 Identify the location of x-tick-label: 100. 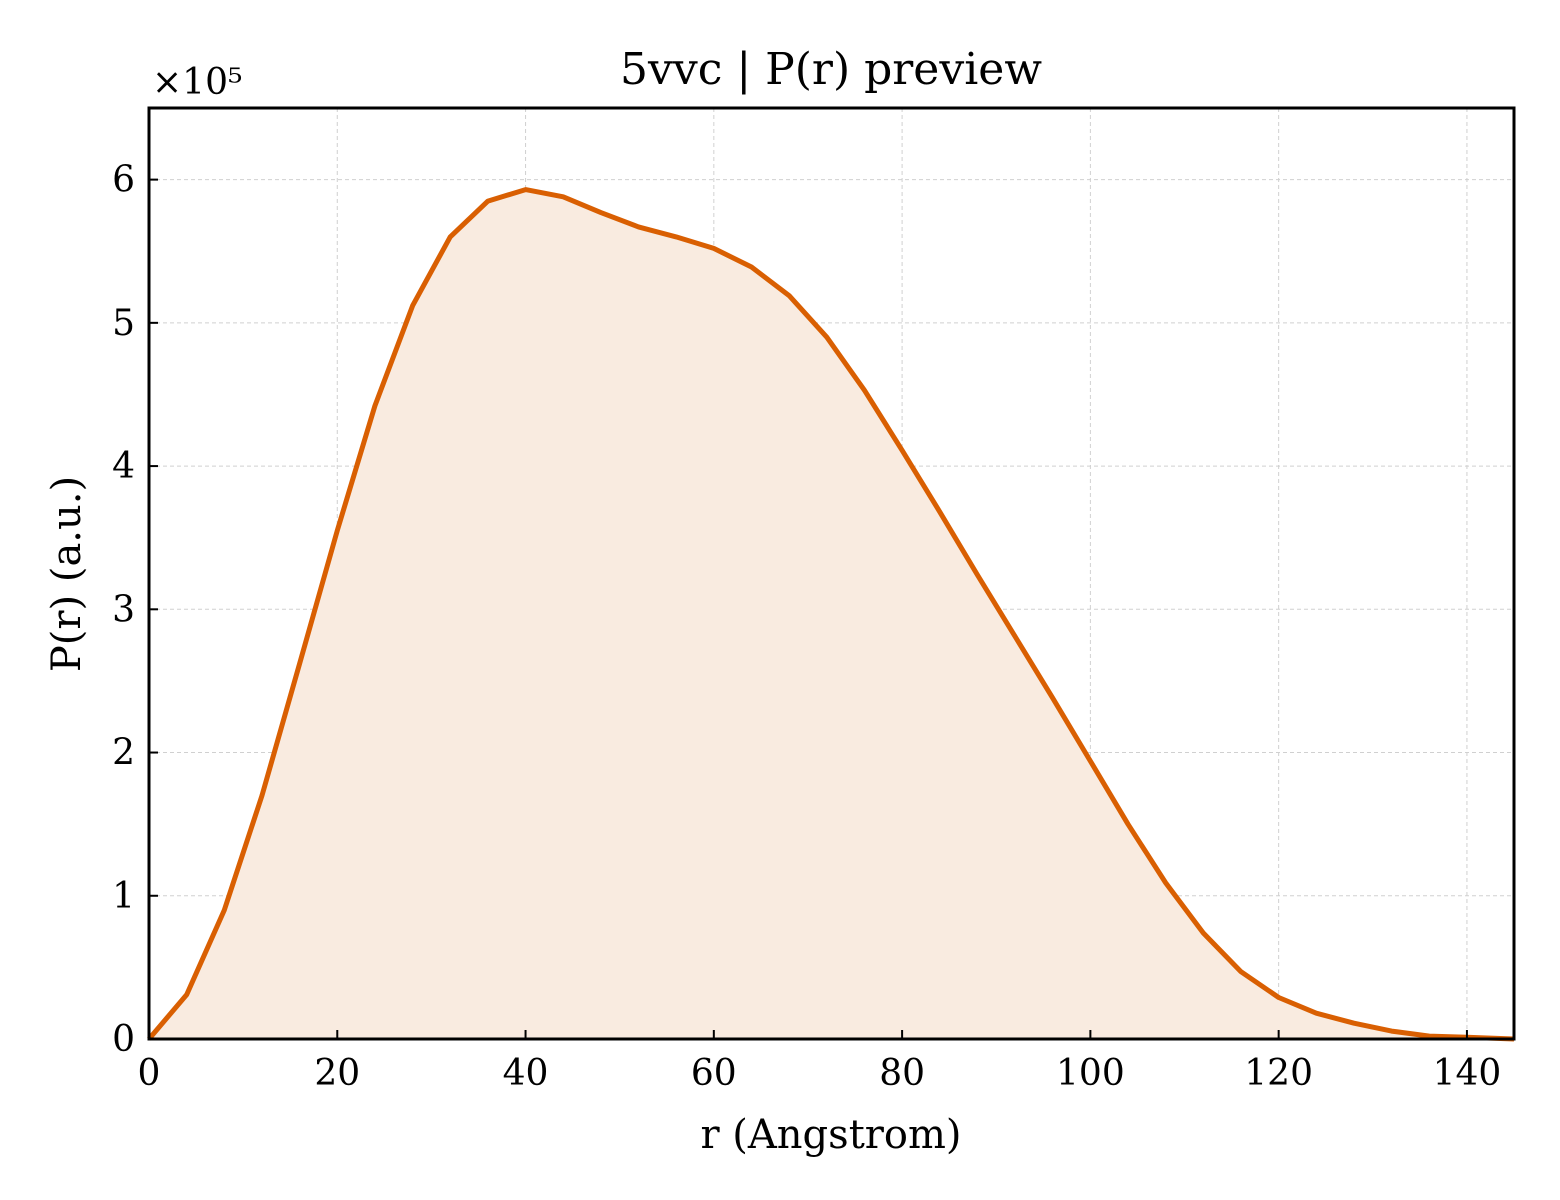
(1090, 1073).